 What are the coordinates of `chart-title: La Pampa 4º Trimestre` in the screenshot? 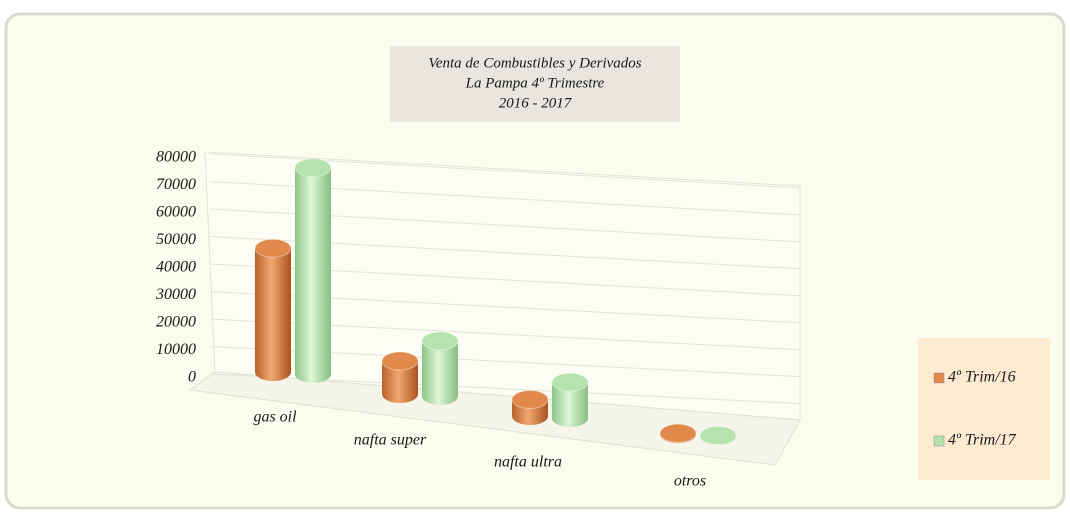 It's located at (535, 83).